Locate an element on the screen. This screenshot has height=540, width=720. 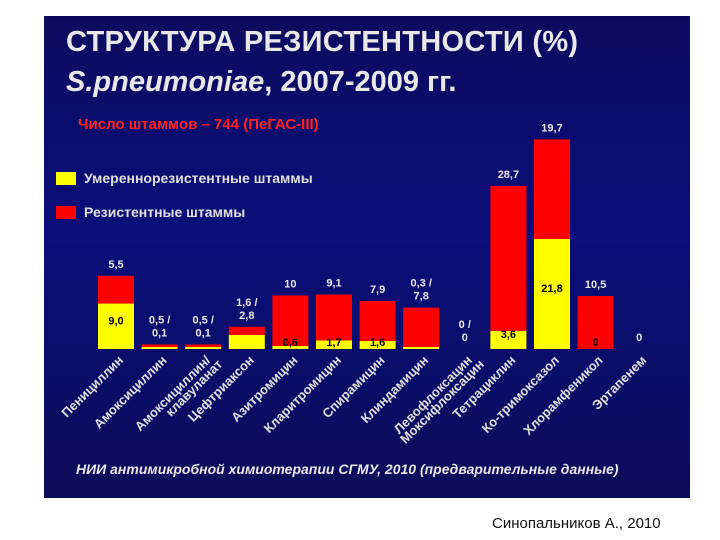
author-credit: Синопальников А., 2010 is located at coordinates (576, 523).